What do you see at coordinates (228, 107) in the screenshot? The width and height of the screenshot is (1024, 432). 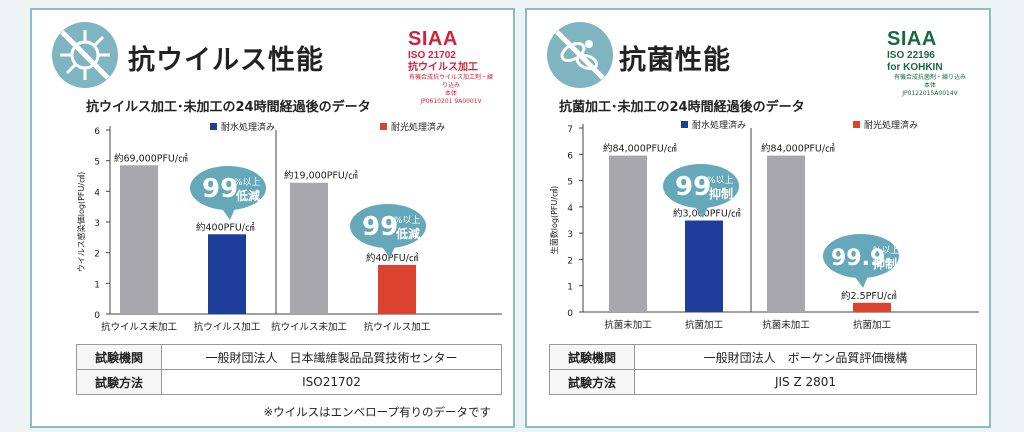 I see `chart-subtitle: 抗ウイルス加工･未加工の24時間経過後のデータ` at bounding box center [228, 107].